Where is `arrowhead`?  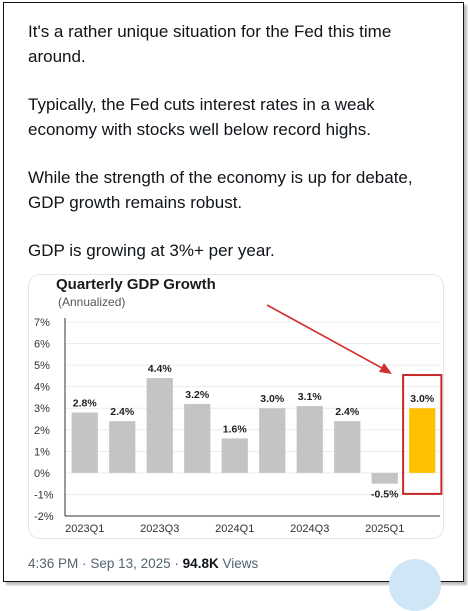
arrowhead is located at coordinates (385, 368).